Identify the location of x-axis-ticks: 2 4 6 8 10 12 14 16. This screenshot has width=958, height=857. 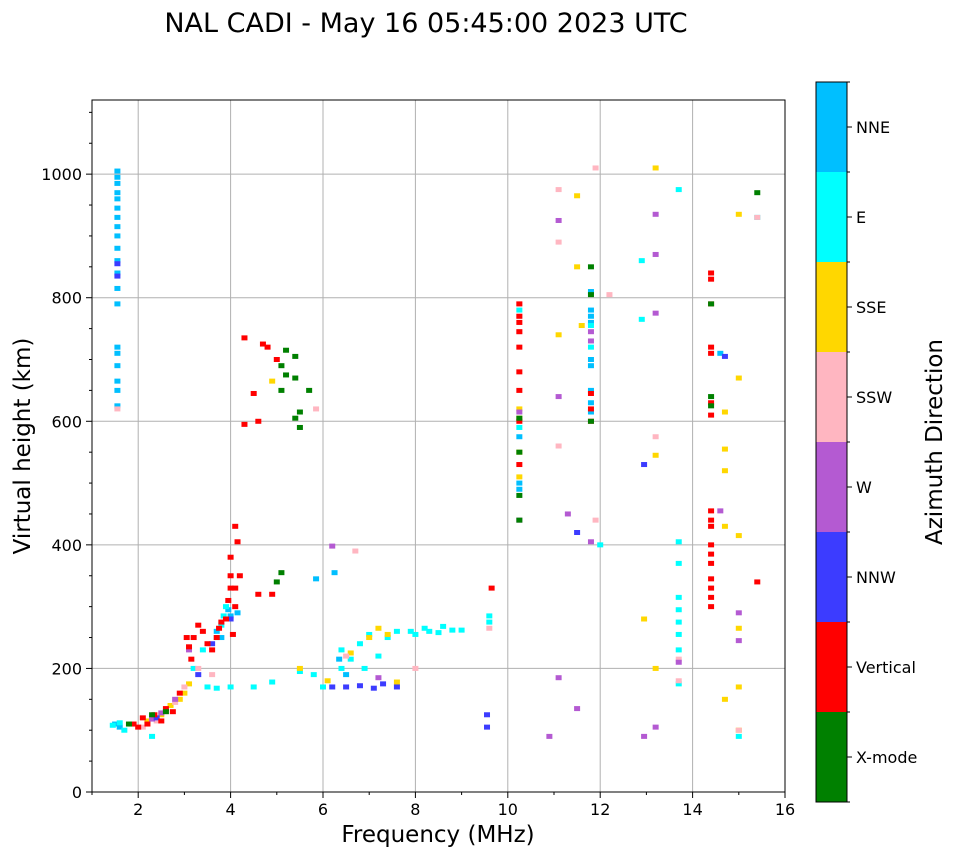
(443, 805).